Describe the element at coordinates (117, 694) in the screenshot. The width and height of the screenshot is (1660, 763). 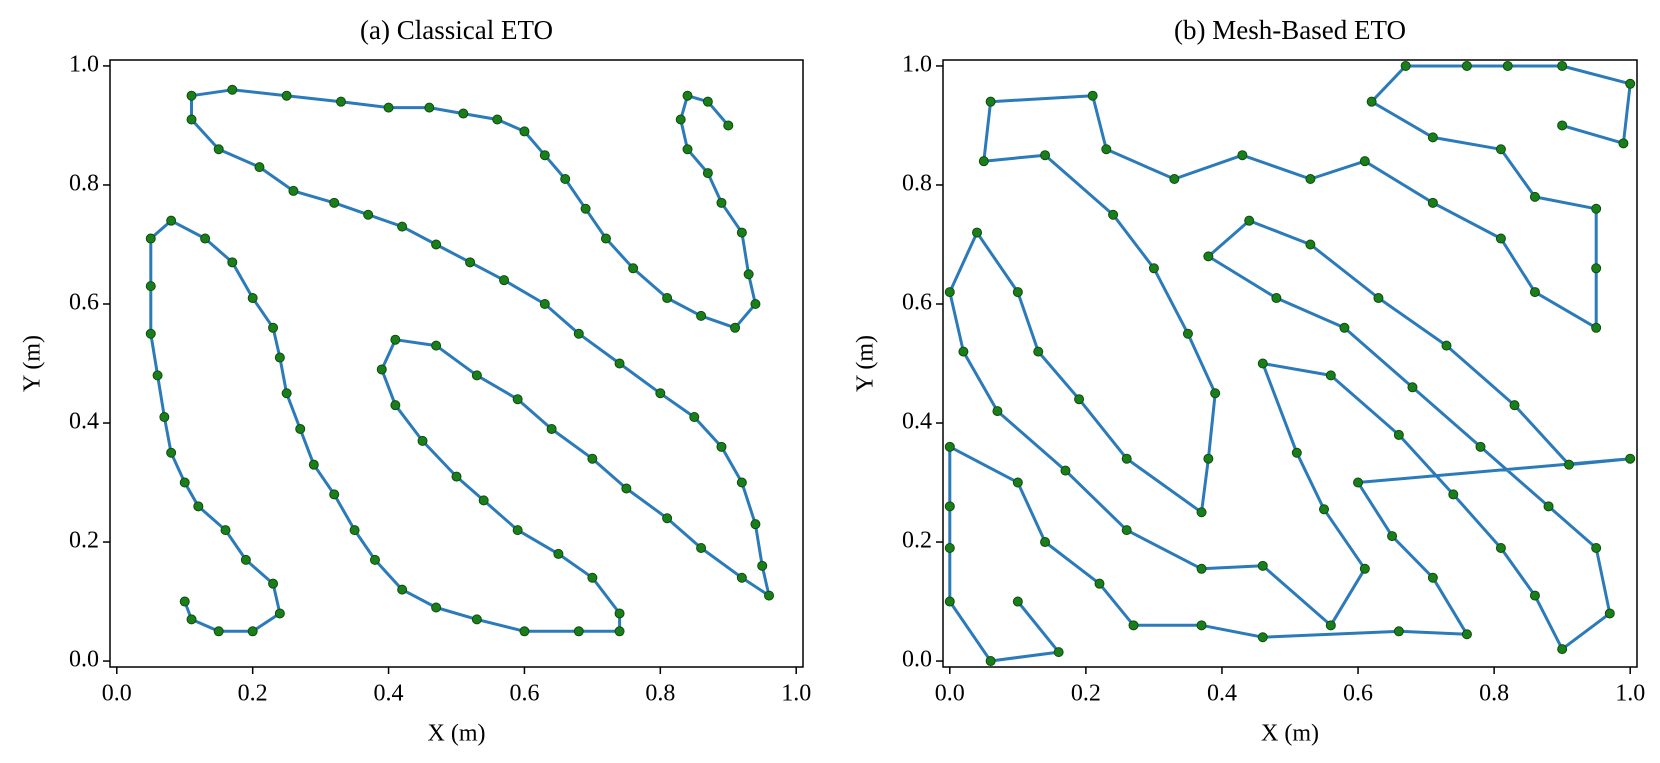
I see `x-tick-label: 0.0` at that location.